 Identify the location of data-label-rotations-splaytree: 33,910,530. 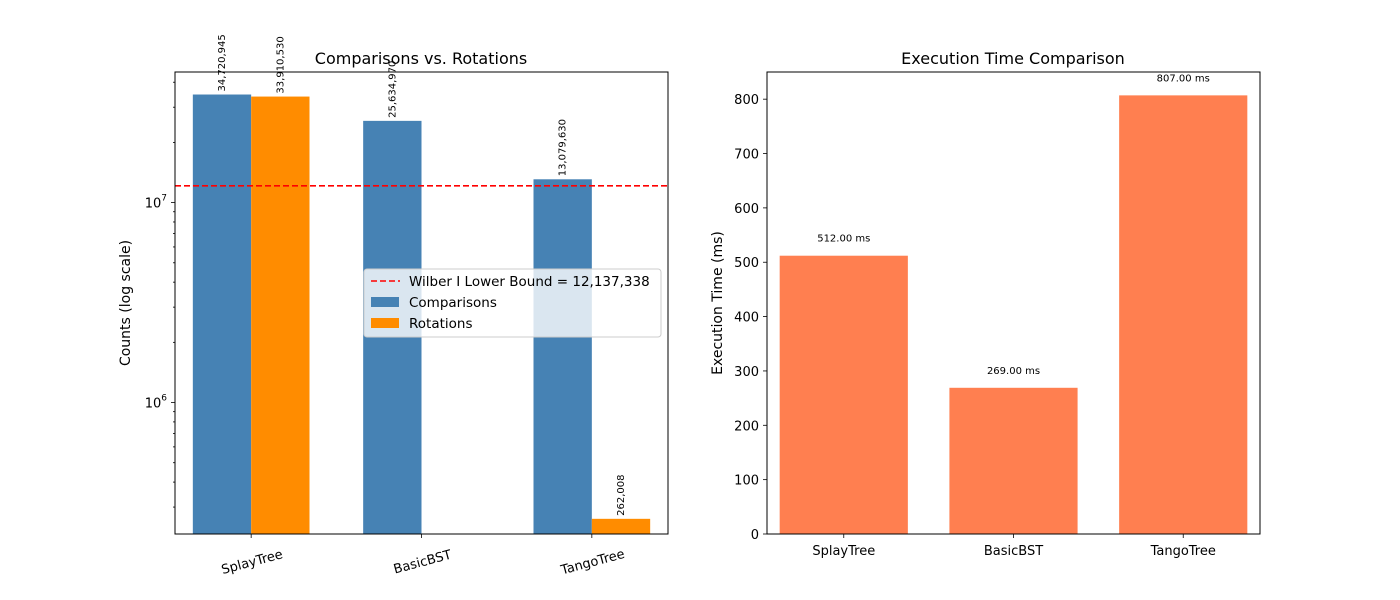
(280, 64).